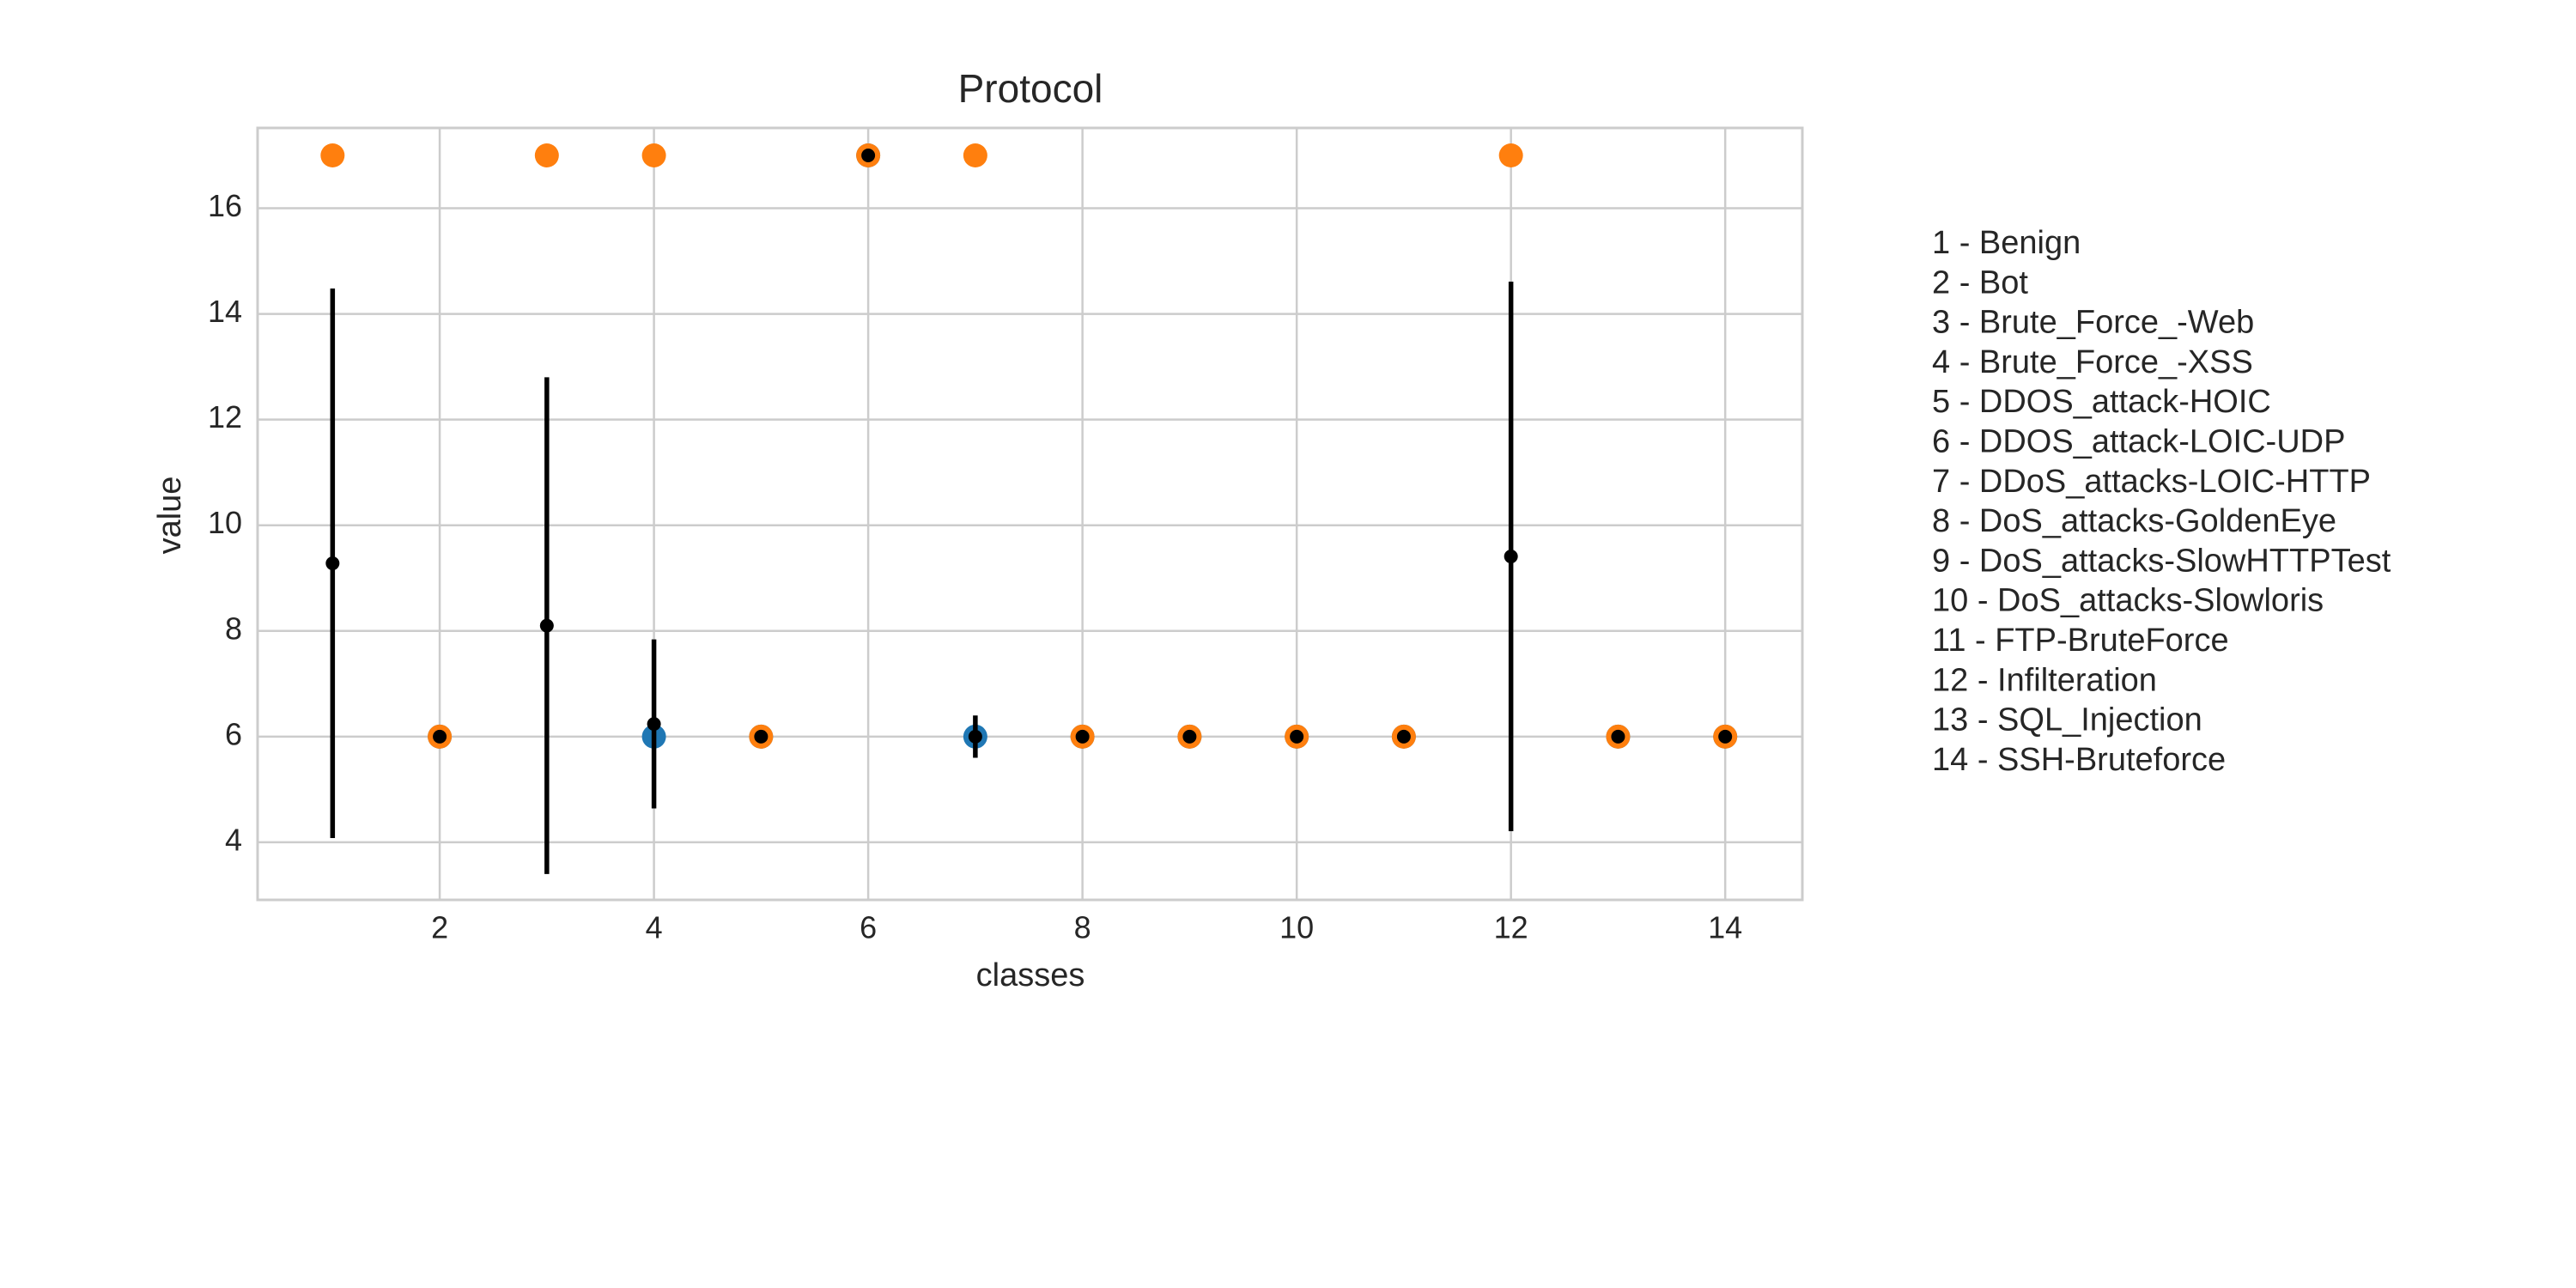 The height and width of the screenshot is (1288, 2576). I want to click on y-tick-label: 8, so click(233, 629).